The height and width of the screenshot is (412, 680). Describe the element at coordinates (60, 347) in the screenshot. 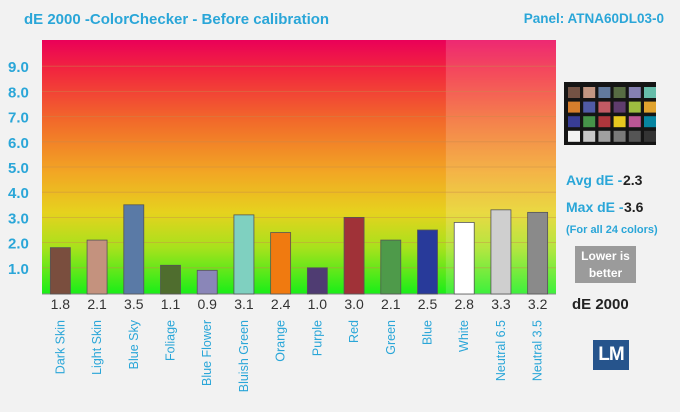

I see `category-label: Dark Skin` at that location.